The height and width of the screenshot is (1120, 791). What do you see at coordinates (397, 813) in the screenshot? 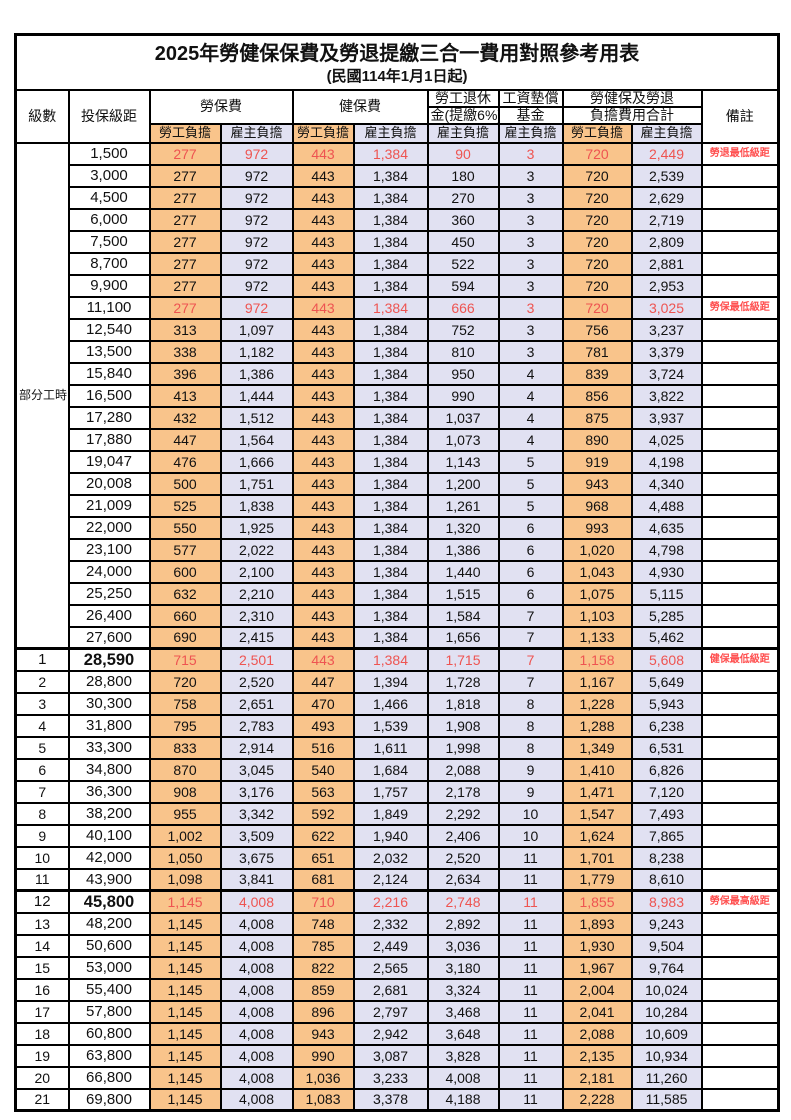
I see `table-row: 8 38,200 955 3,342 592 1,849 2,292 10 1,547 7,493` at bounding box center [397, 813].